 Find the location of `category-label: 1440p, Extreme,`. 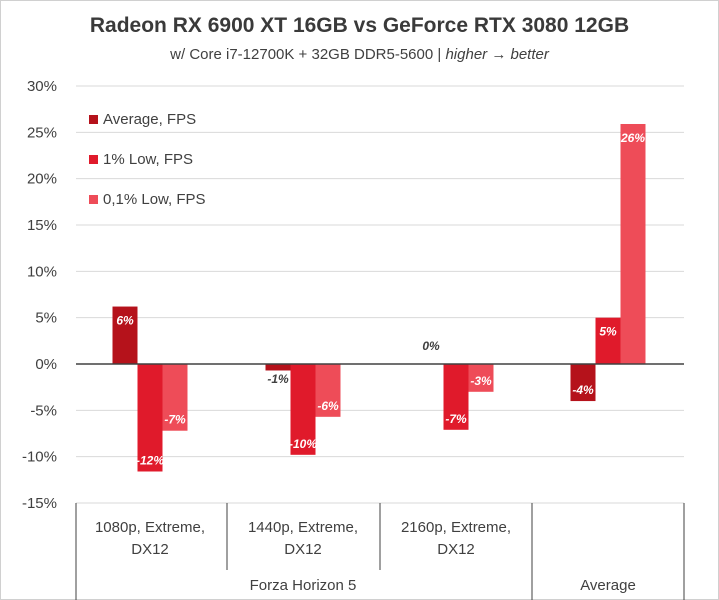

category-label: 1440p, Extreme, is located at coordinates (303, 527).